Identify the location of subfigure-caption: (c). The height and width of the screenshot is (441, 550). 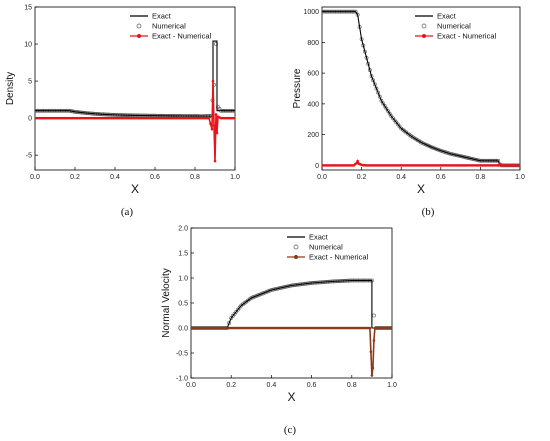
(290, 430).